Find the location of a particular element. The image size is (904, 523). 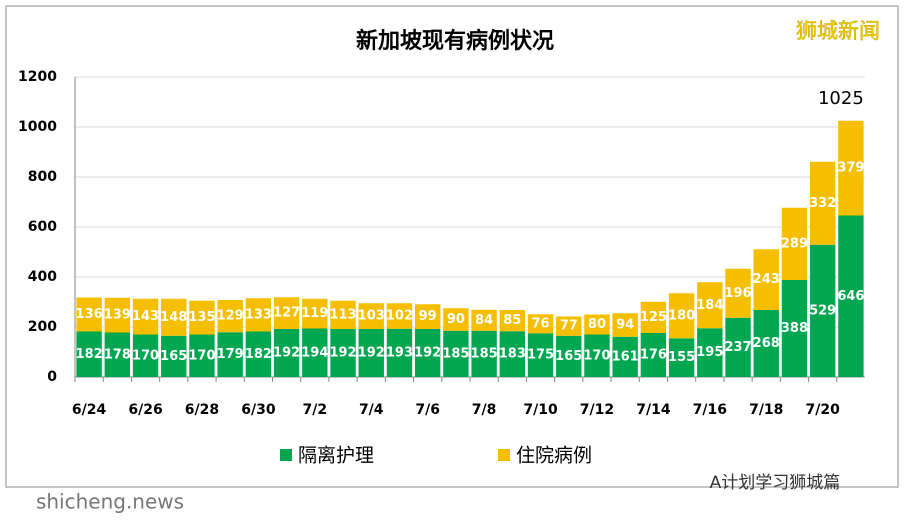

value-label: 139 is located at coordinates (117, 315).